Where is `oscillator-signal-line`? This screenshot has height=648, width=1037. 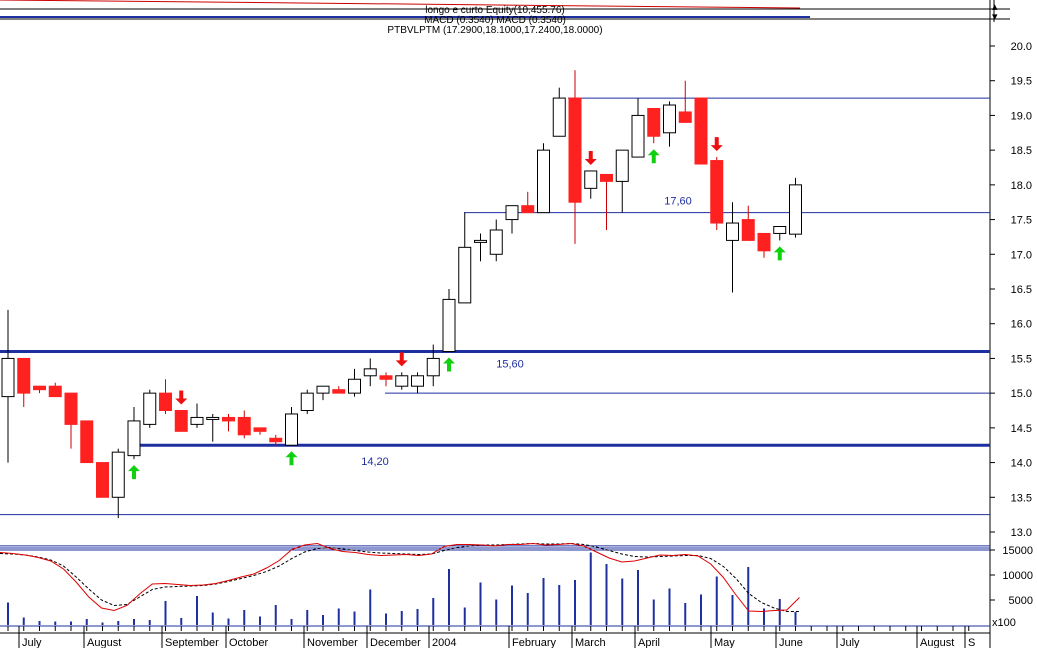
oscillator-signal-line is located at coordinates (400, 577).